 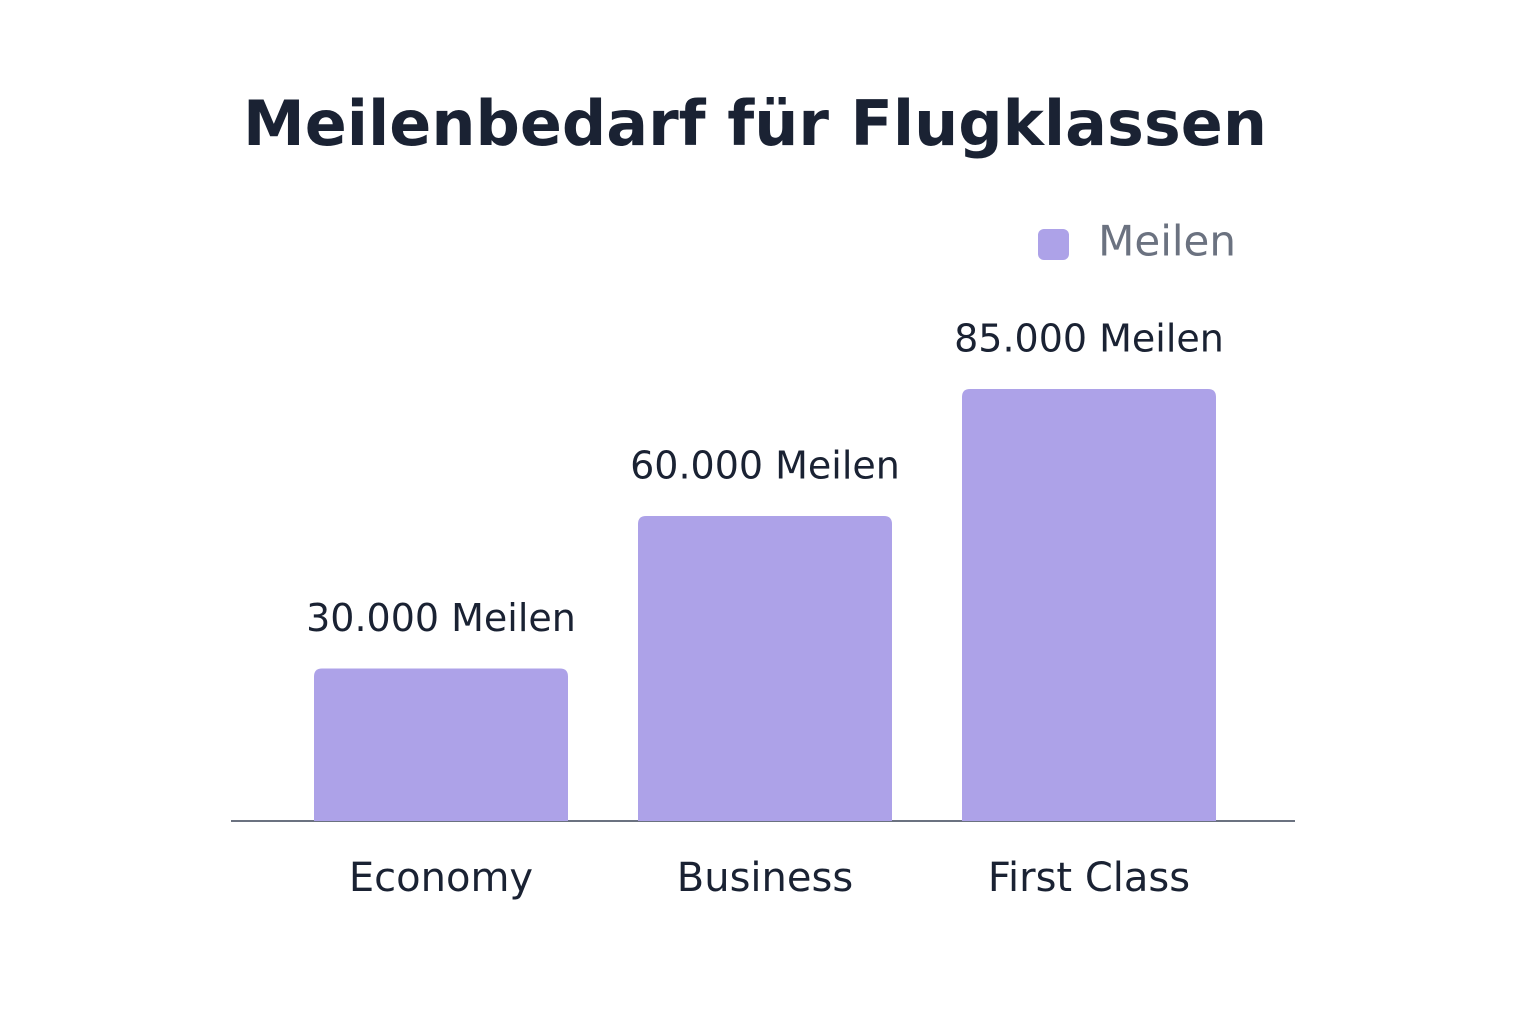 What do you see at coordinates (1167, 241) in the screenshot?
I see `legend-label: Meilen` at bounding box center [1167, 241].